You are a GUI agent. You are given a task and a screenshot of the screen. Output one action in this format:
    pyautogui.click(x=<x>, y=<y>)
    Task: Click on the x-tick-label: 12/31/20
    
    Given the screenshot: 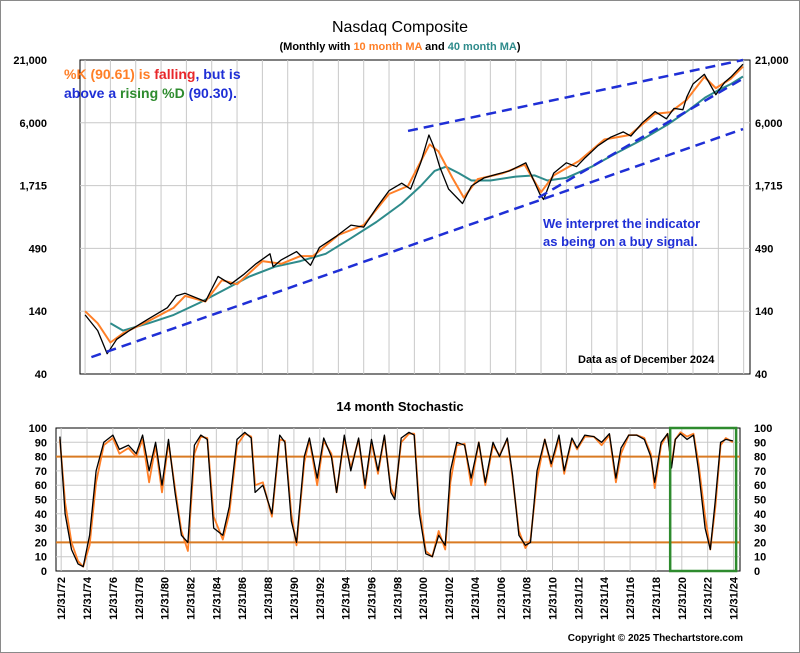 What is the action you would take?
    pyautogui.click(x=683, y=598)
    